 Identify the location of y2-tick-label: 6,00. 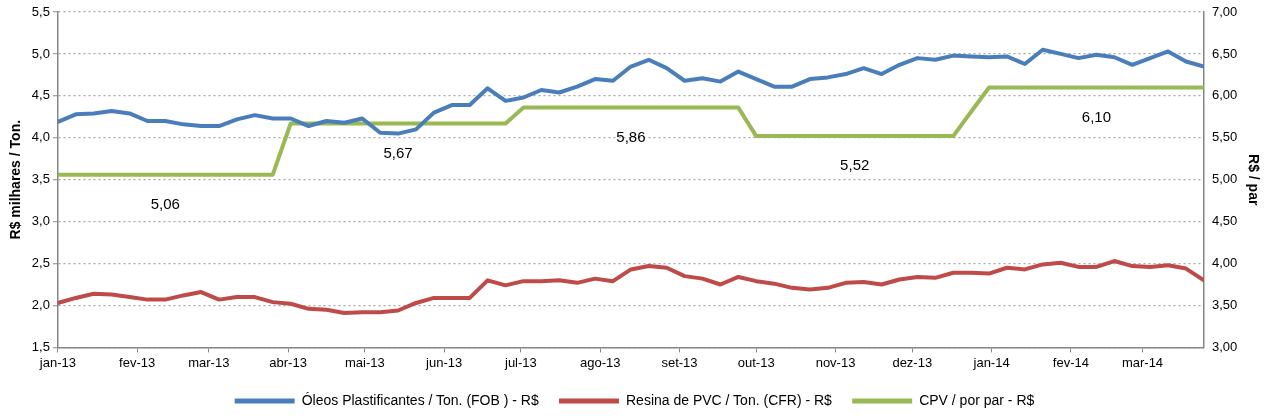
(1224, 95).